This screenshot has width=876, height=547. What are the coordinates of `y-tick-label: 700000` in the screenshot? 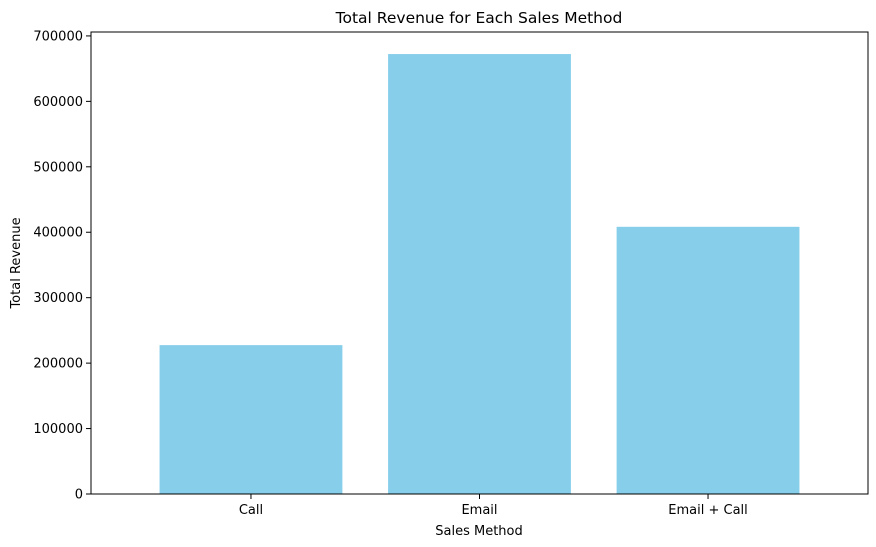 It's located at (58, 36).